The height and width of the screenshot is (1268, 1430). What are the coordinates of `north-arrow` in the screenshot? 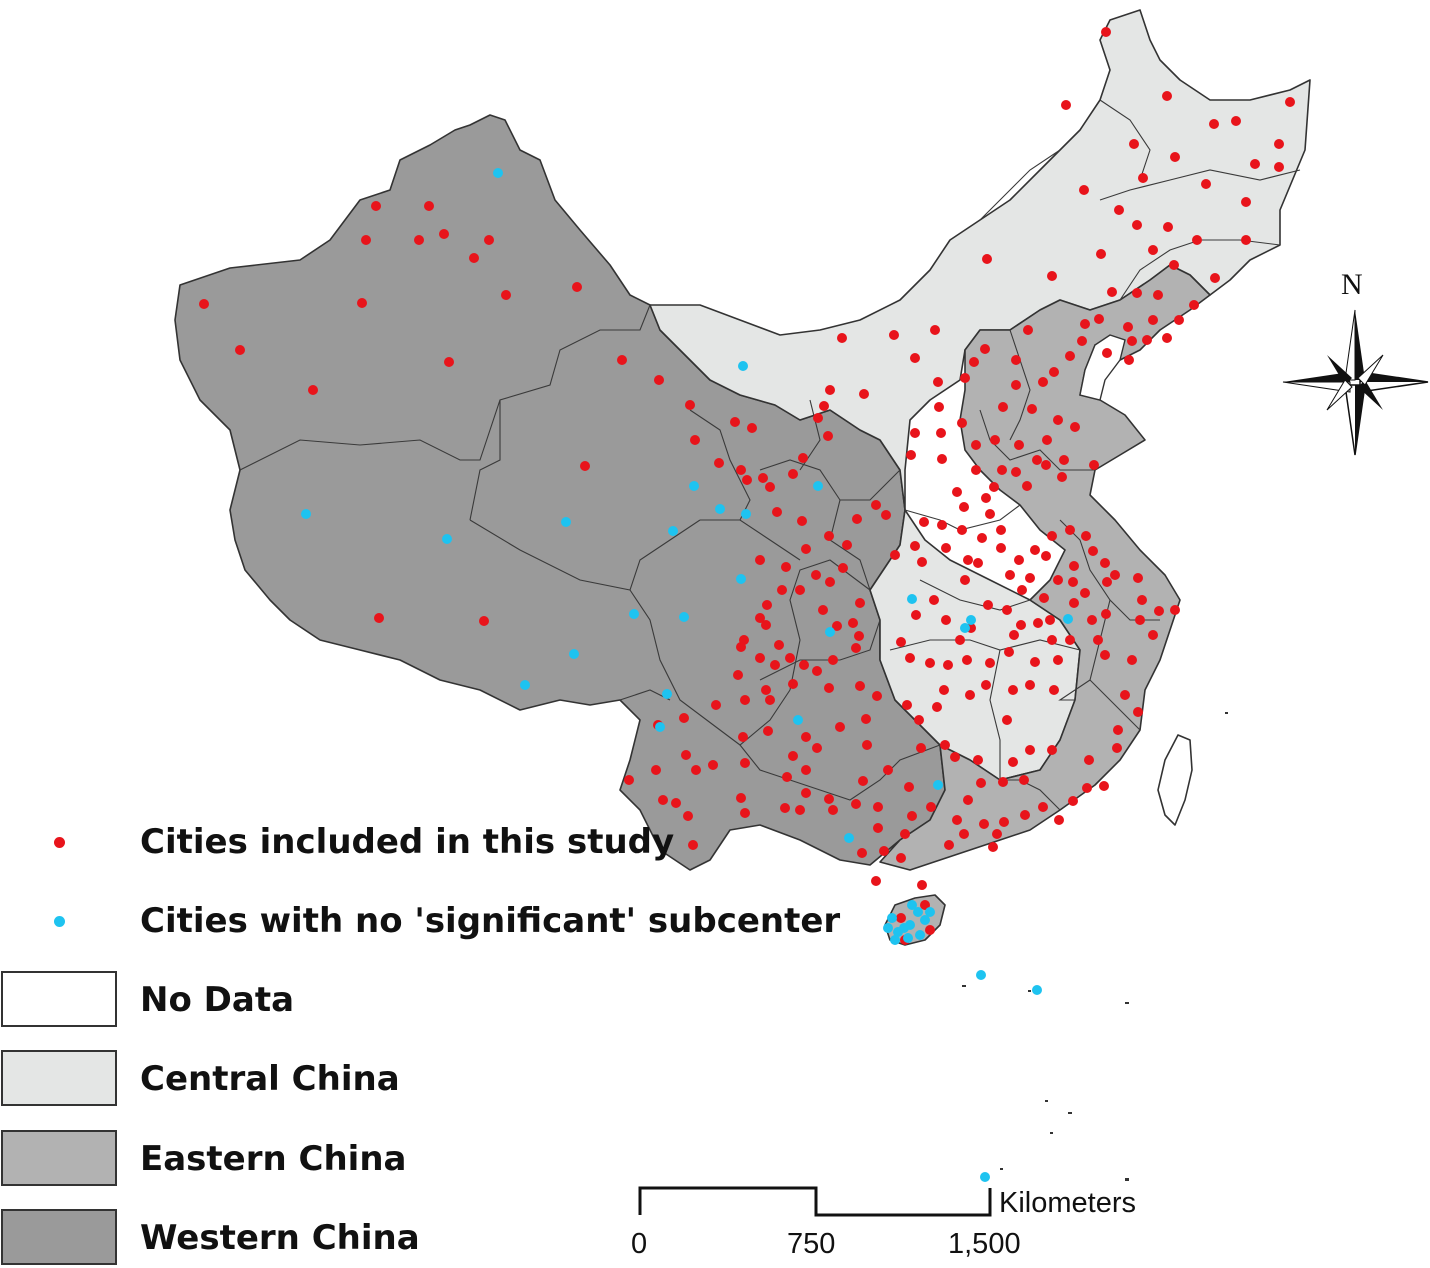 It's located at (1355, 382).